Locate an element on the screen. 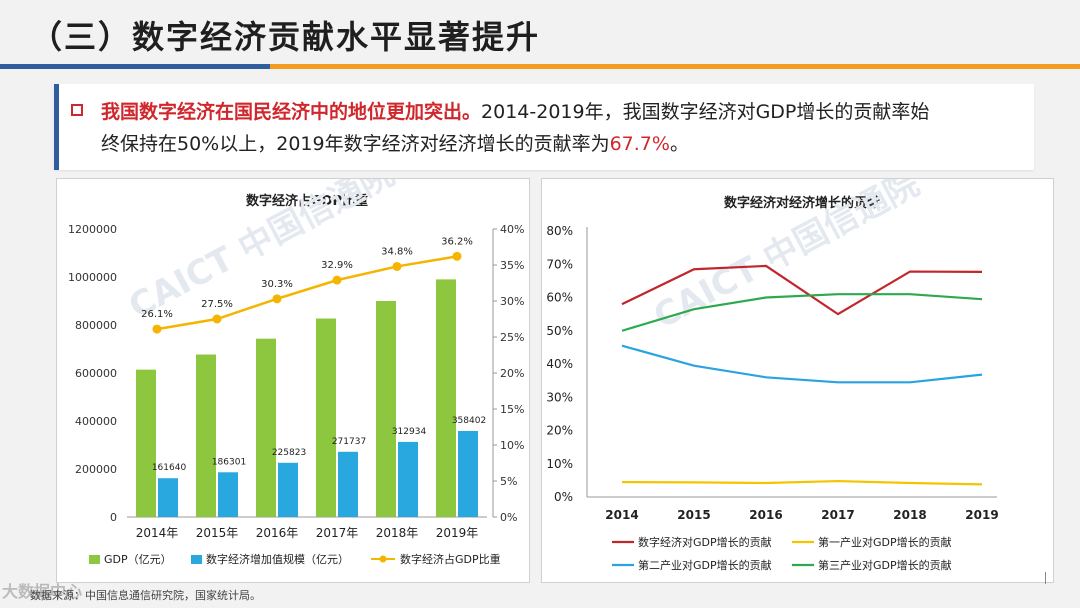  legend-share-label: 数字经济占GDP比重 is located at coordinates (450, 559).